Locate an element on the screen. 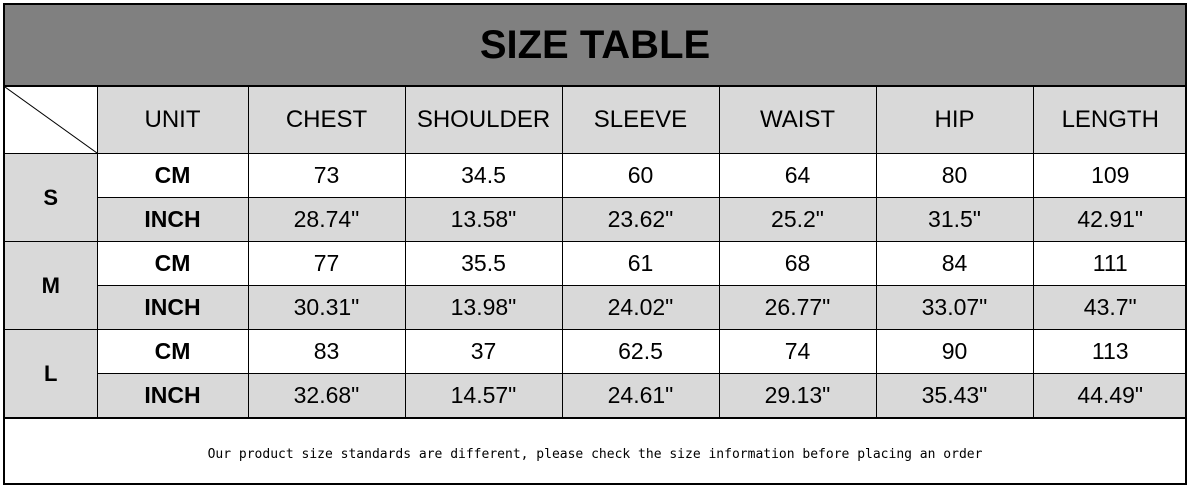 This screenshot has width=1192, height=491. value-cell-sleeve: 24.02" is located at coordinates (640, 307).